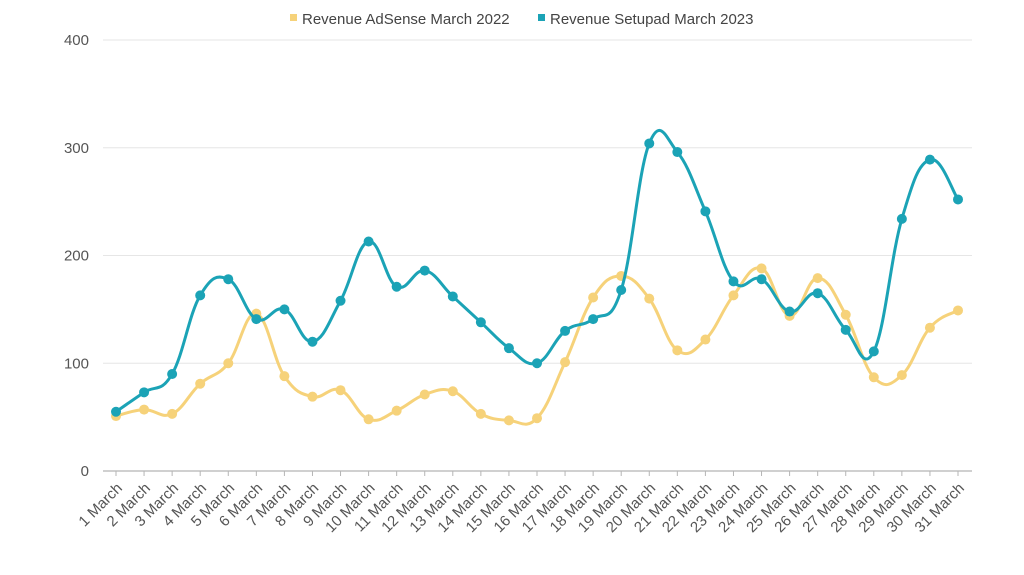 This screenshot has width=1024, height=575. What do you see at coordinates (85, 471) in the screenshot?
I see `y-tick-label: 0` at bounding box center [85, 471].